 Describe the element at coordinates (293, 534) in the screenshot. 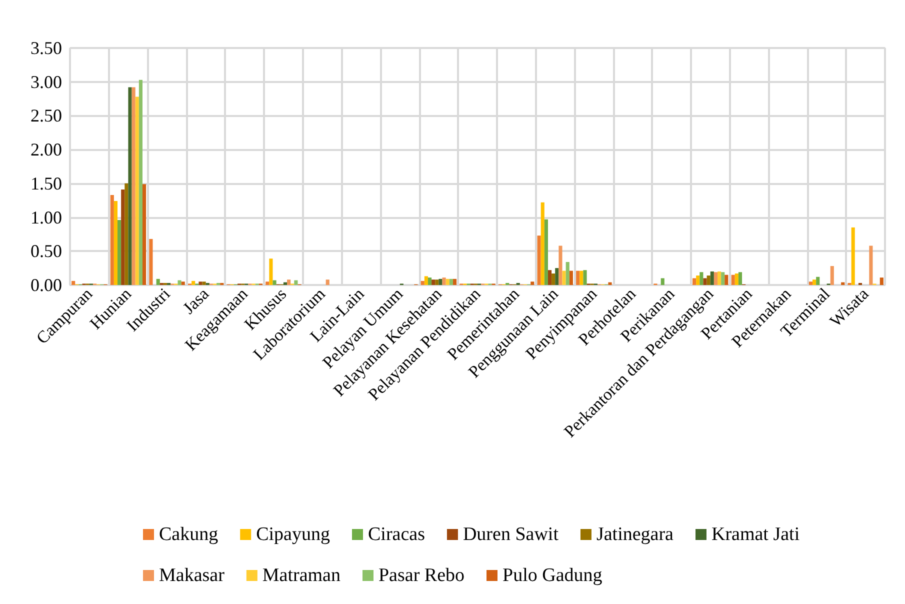

I see `legend-label: Cipayung` at that location.